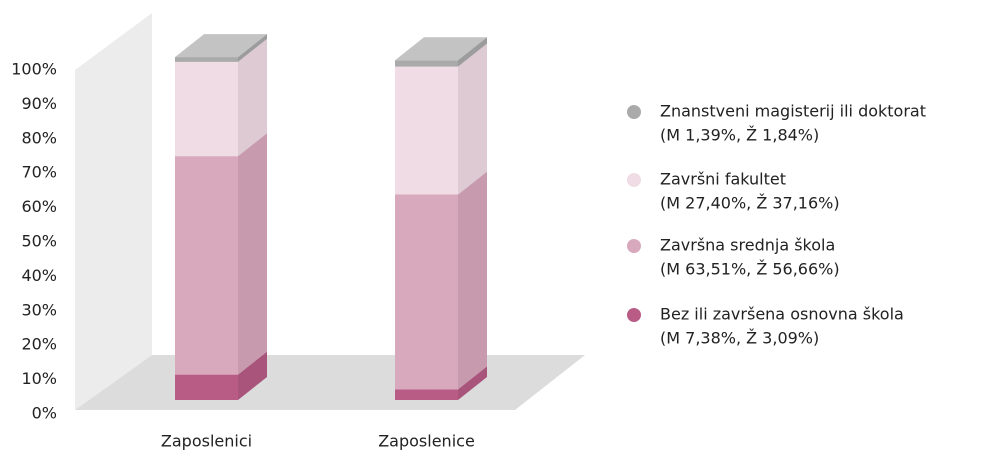 This screenshot has height=452, width=986. I want to click on legend-label: Znanstveni magisterij ili doktorat, so click(793, 111).